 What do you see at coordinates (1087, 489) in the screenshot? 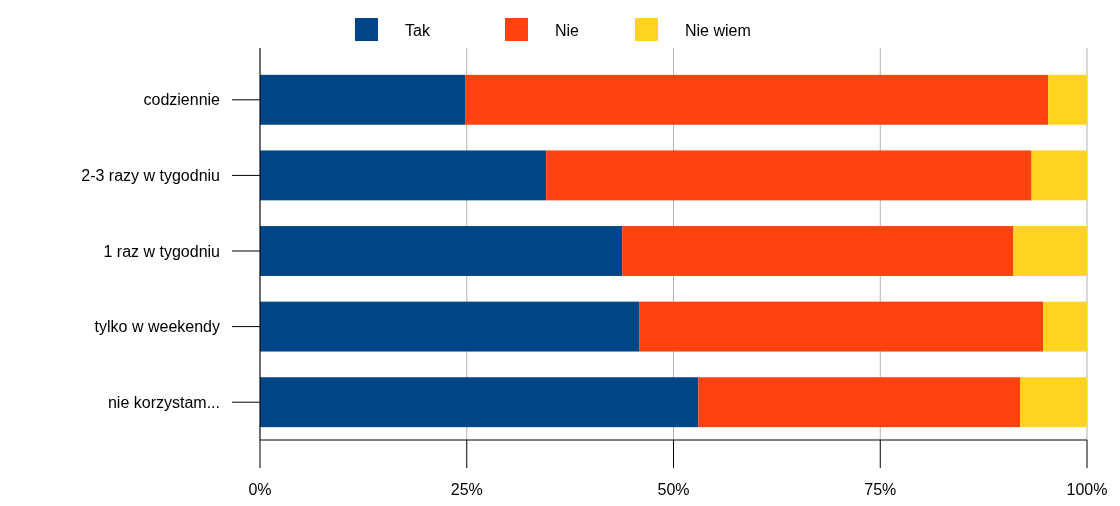
I see `x-tick-label: 100%` at bounding box center [1087, 489].